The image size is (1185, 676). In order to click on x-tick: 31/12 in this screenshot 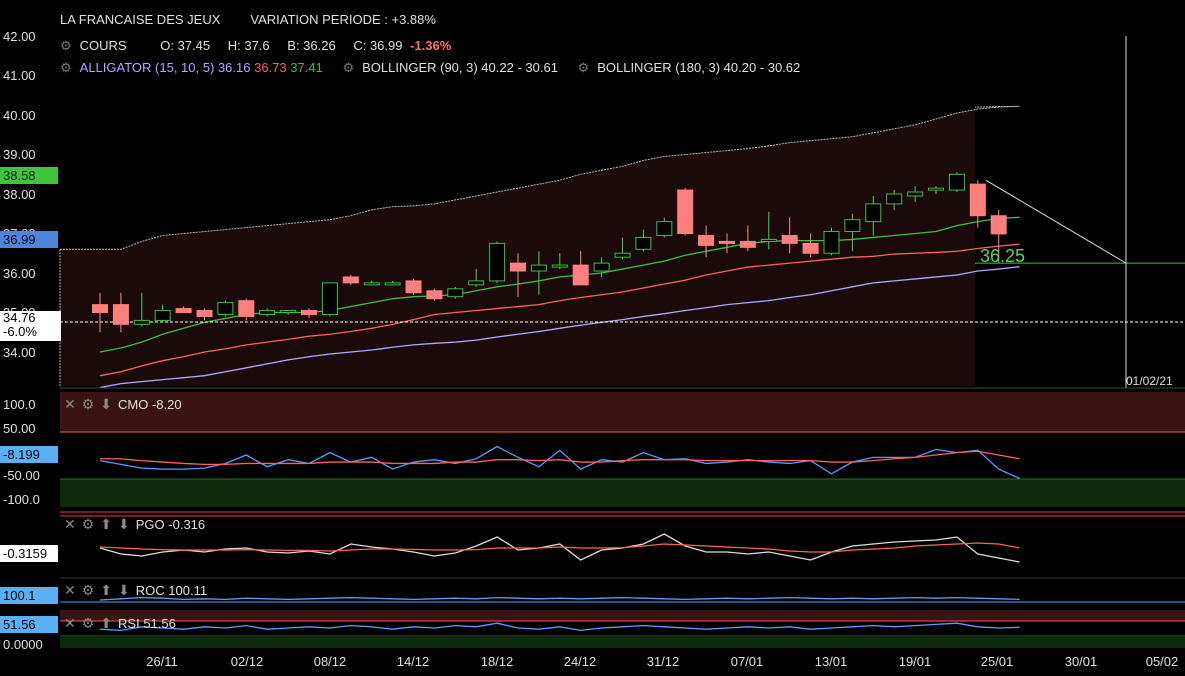, I will do `click(663, 661)`.